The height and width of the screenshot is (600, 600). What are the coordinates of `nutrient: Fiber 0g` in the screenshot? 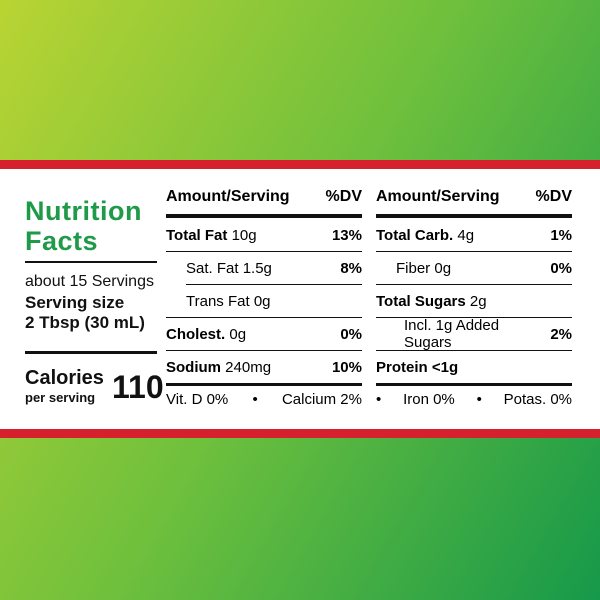 It's located at (413, 268).